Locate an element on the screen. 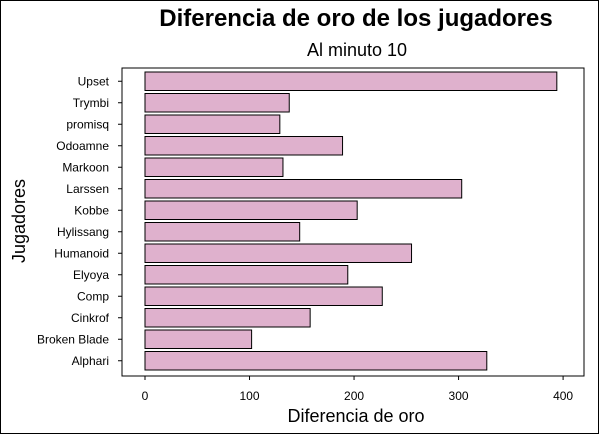 This screenshot has width=599, height=434. bar-larssen is located at coordinates (303, 189).